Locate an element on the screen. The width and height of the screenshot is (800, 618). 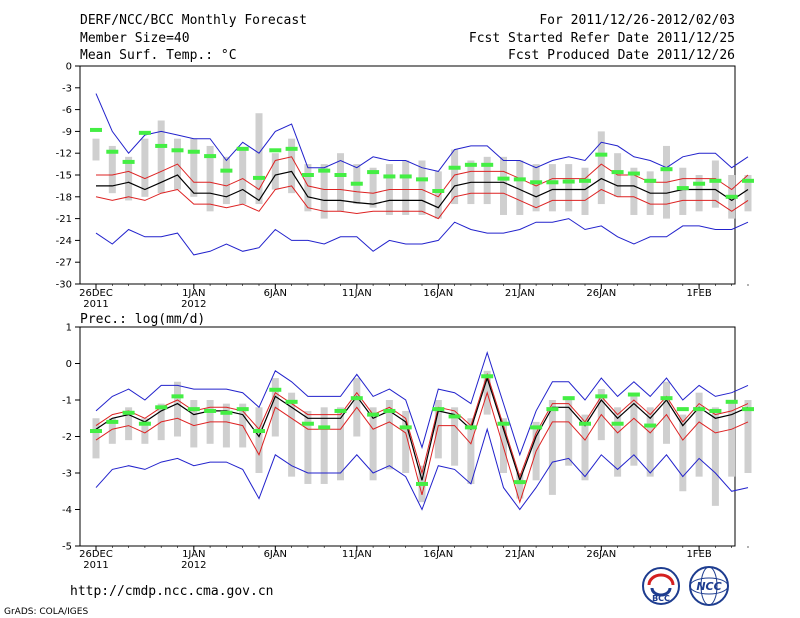
temperature-ensemble-mean-line is located at coordinates (422, 189).